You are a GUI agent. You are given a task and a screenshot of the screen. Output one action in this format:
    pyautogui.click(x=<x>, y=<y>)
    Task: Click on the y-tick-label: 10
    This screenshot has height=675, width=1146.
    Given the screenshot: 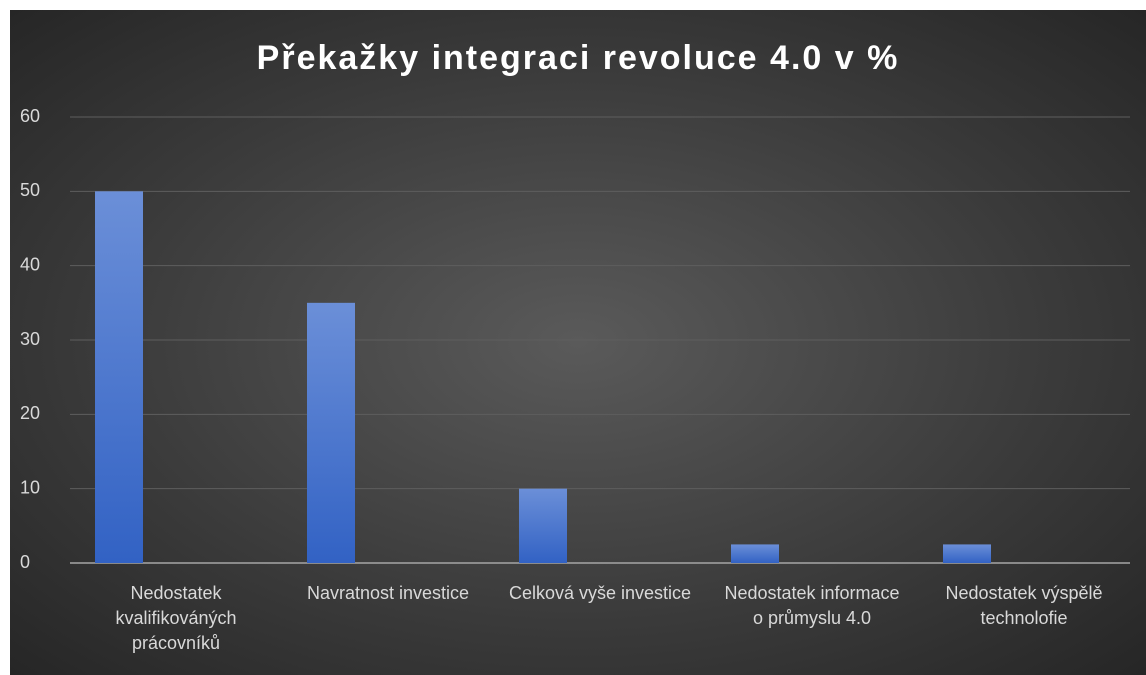 What is the action you would take?
    pyautogui.click(x=30, y=487)
    